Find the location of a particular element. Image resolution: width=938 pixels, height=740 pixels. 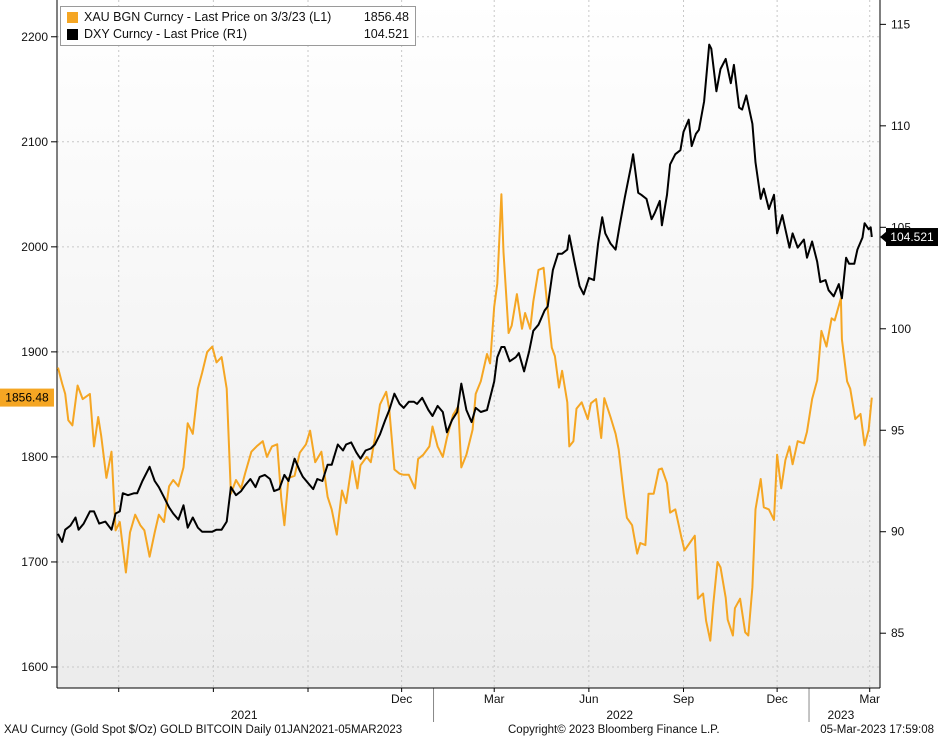

right-tick-label: 110 is located at coordinates (900, 126).